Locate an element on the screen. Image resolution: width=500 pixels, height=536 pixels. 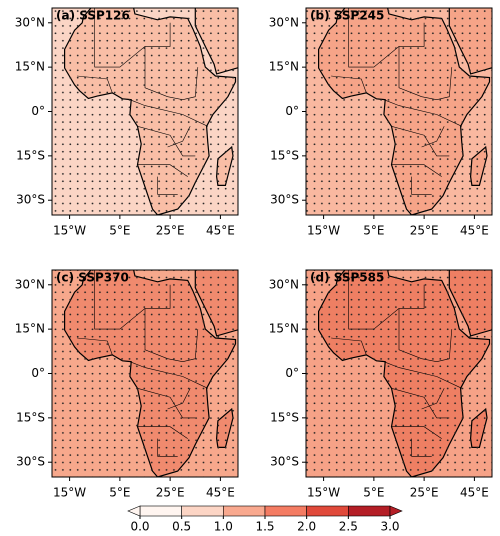
colorbar: 0.0 0.5 1.0 1.5 2.0 2.5 3.0 is located at coordinates (265, 519).